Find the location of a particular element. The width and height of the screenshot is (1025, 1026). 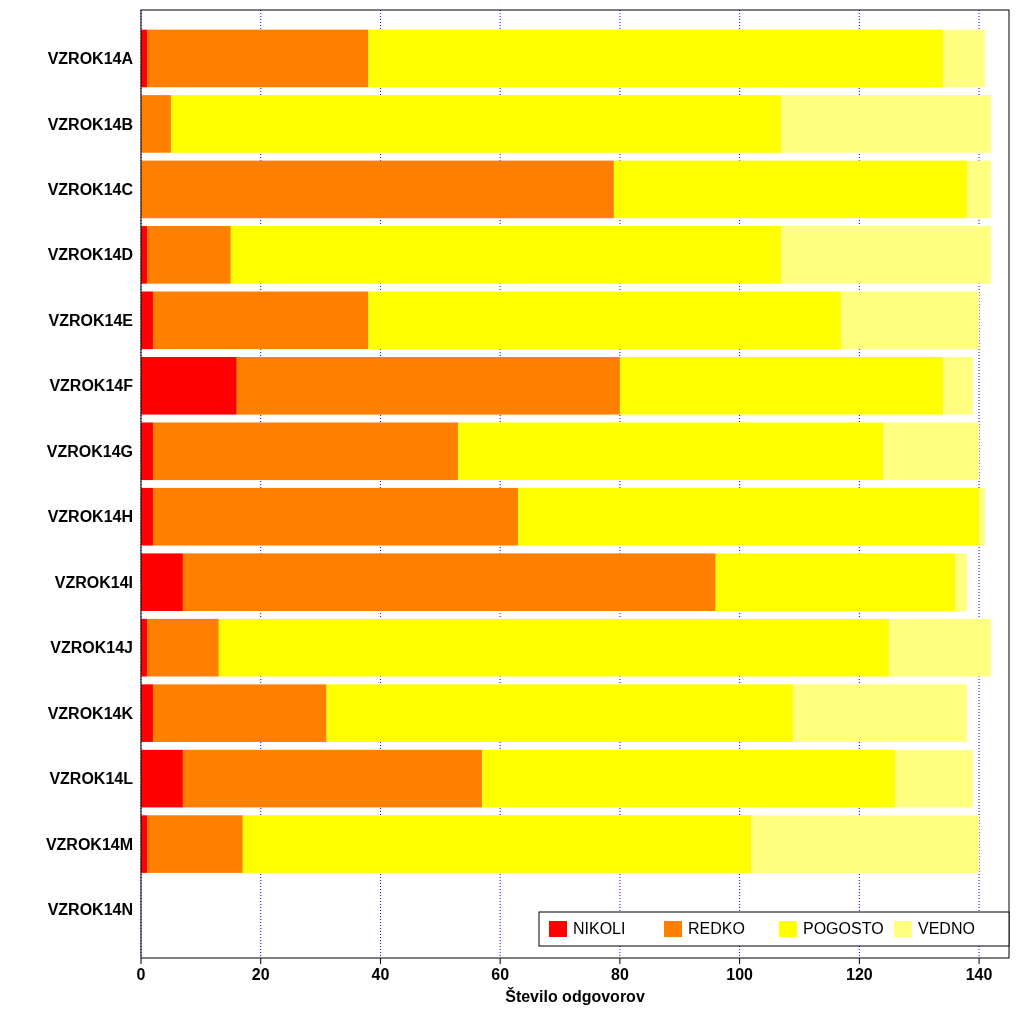

y-tick-label: VZROK14J is located at coordinates (91, 648).